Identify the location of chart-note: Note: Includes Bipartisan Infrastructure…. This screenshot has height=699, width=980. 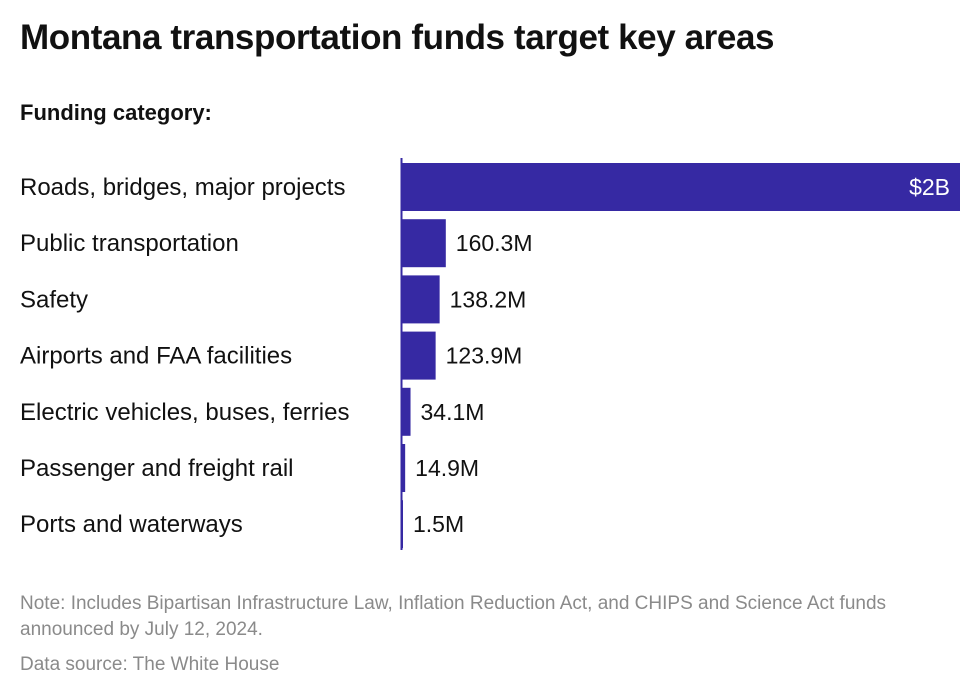
(453, 616).